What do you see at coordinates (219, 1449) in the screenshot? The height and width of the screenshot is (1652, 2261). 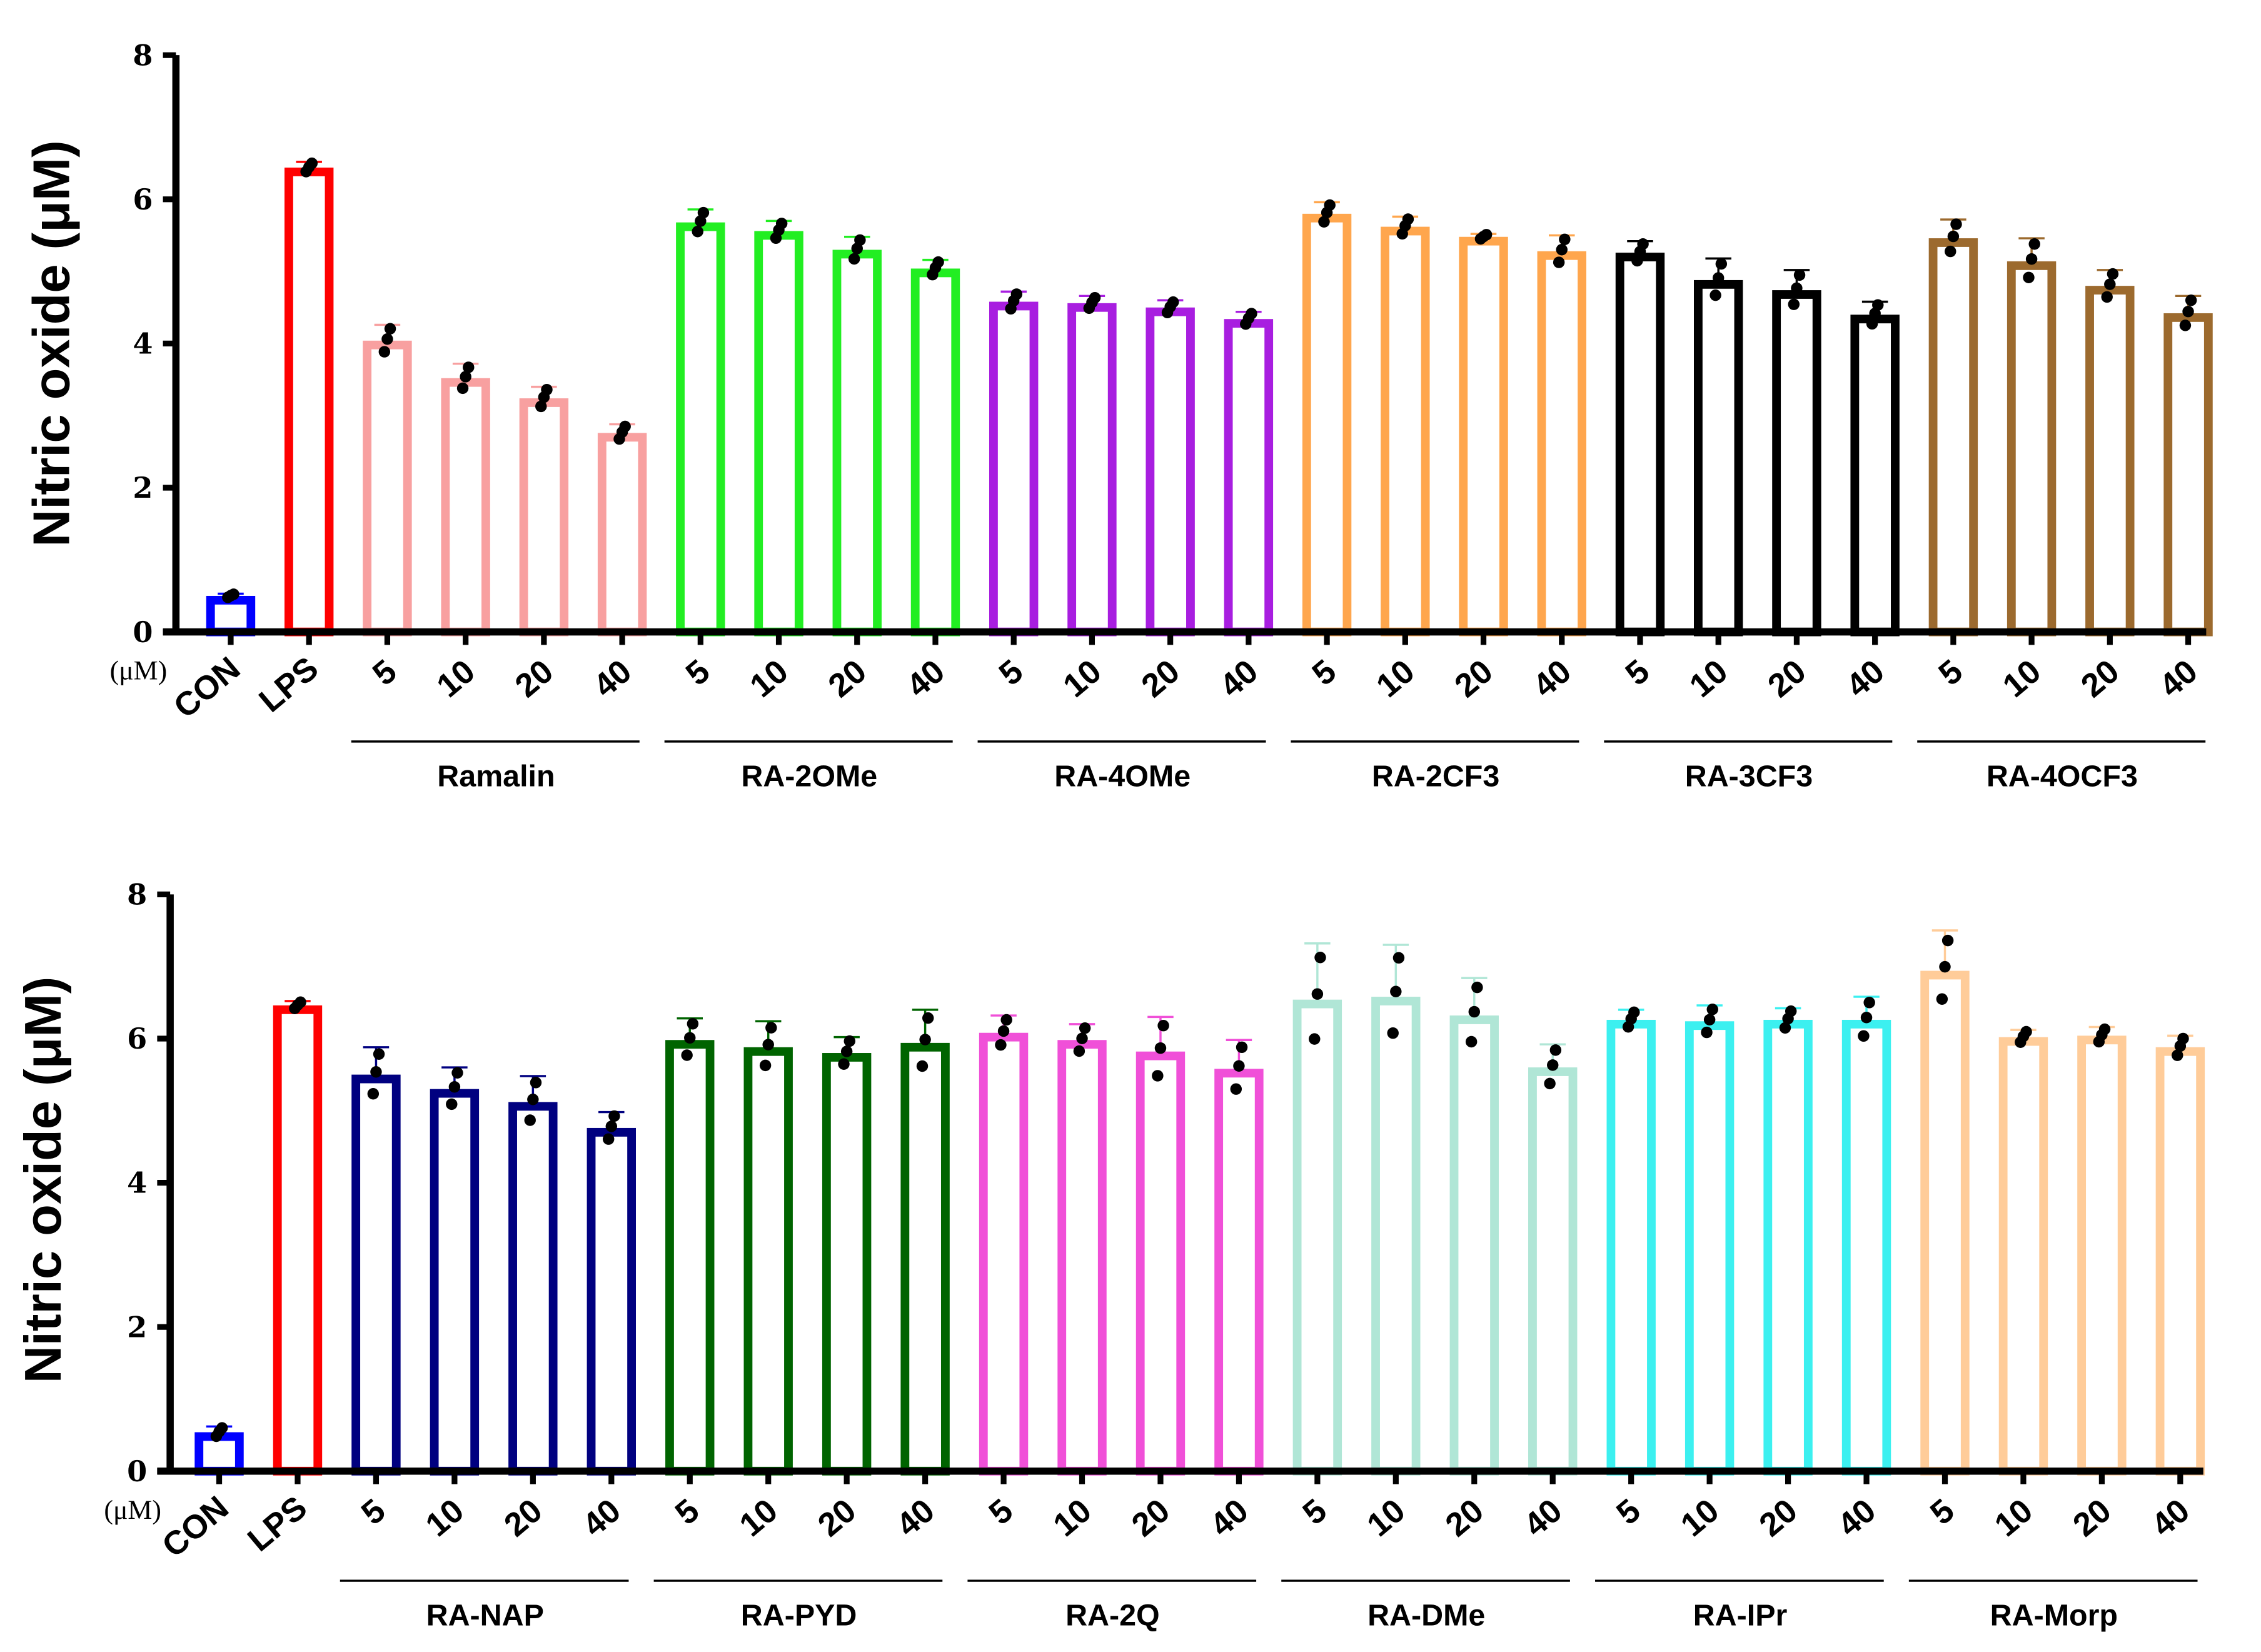 I see `bar-con` at bounding box center [219, 1449].